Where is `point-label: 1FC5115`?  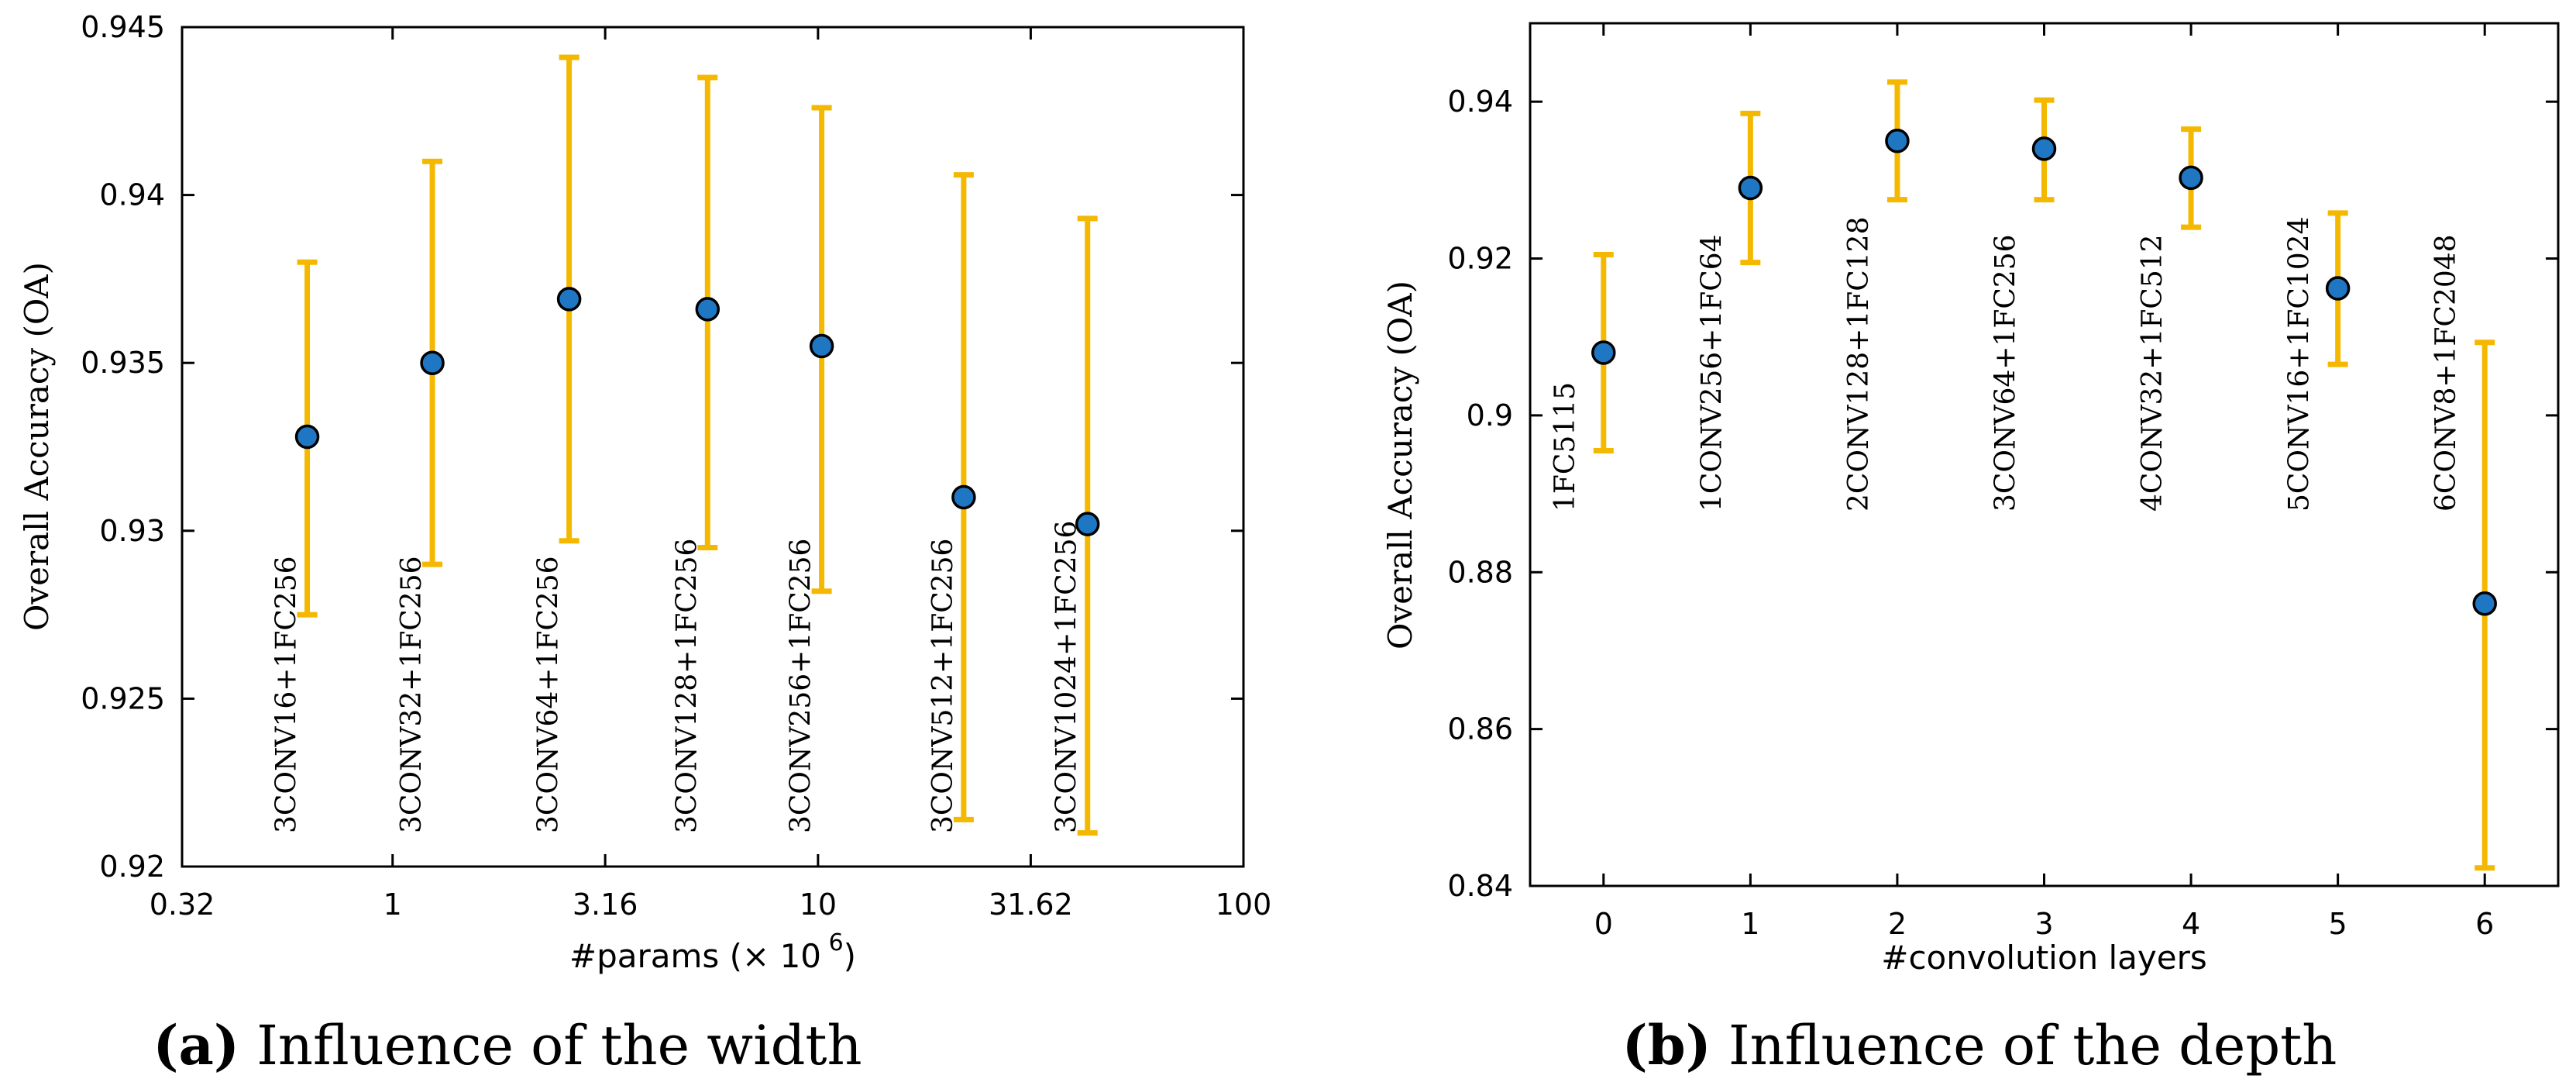
point-label: 1FC5115 is located at coordinates (1565, 447).